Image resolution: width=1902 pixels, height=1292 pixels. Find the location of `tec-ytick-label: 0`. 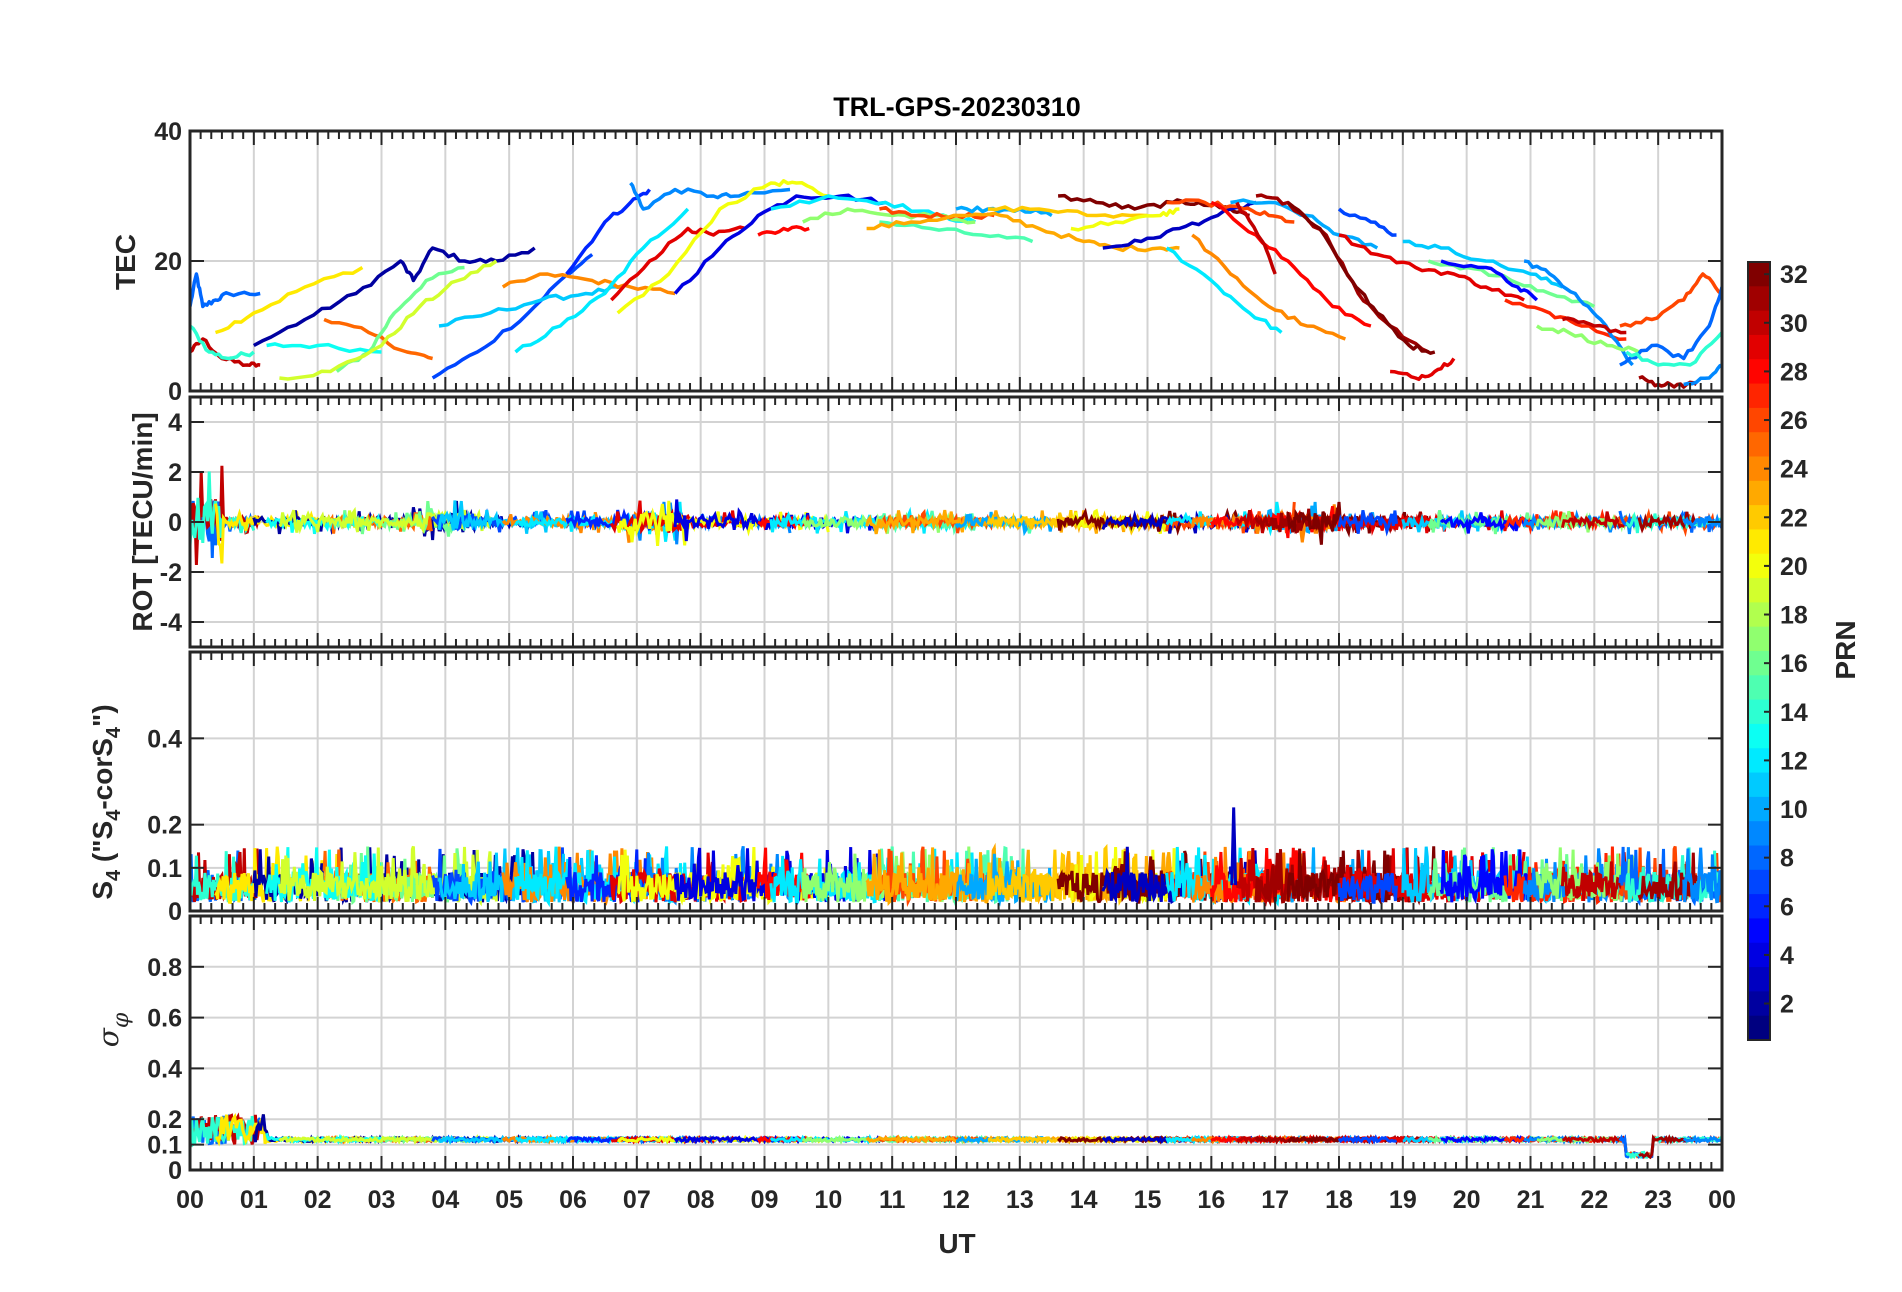

tec-ytick-label: 0 is located at coordinates (175, 392).